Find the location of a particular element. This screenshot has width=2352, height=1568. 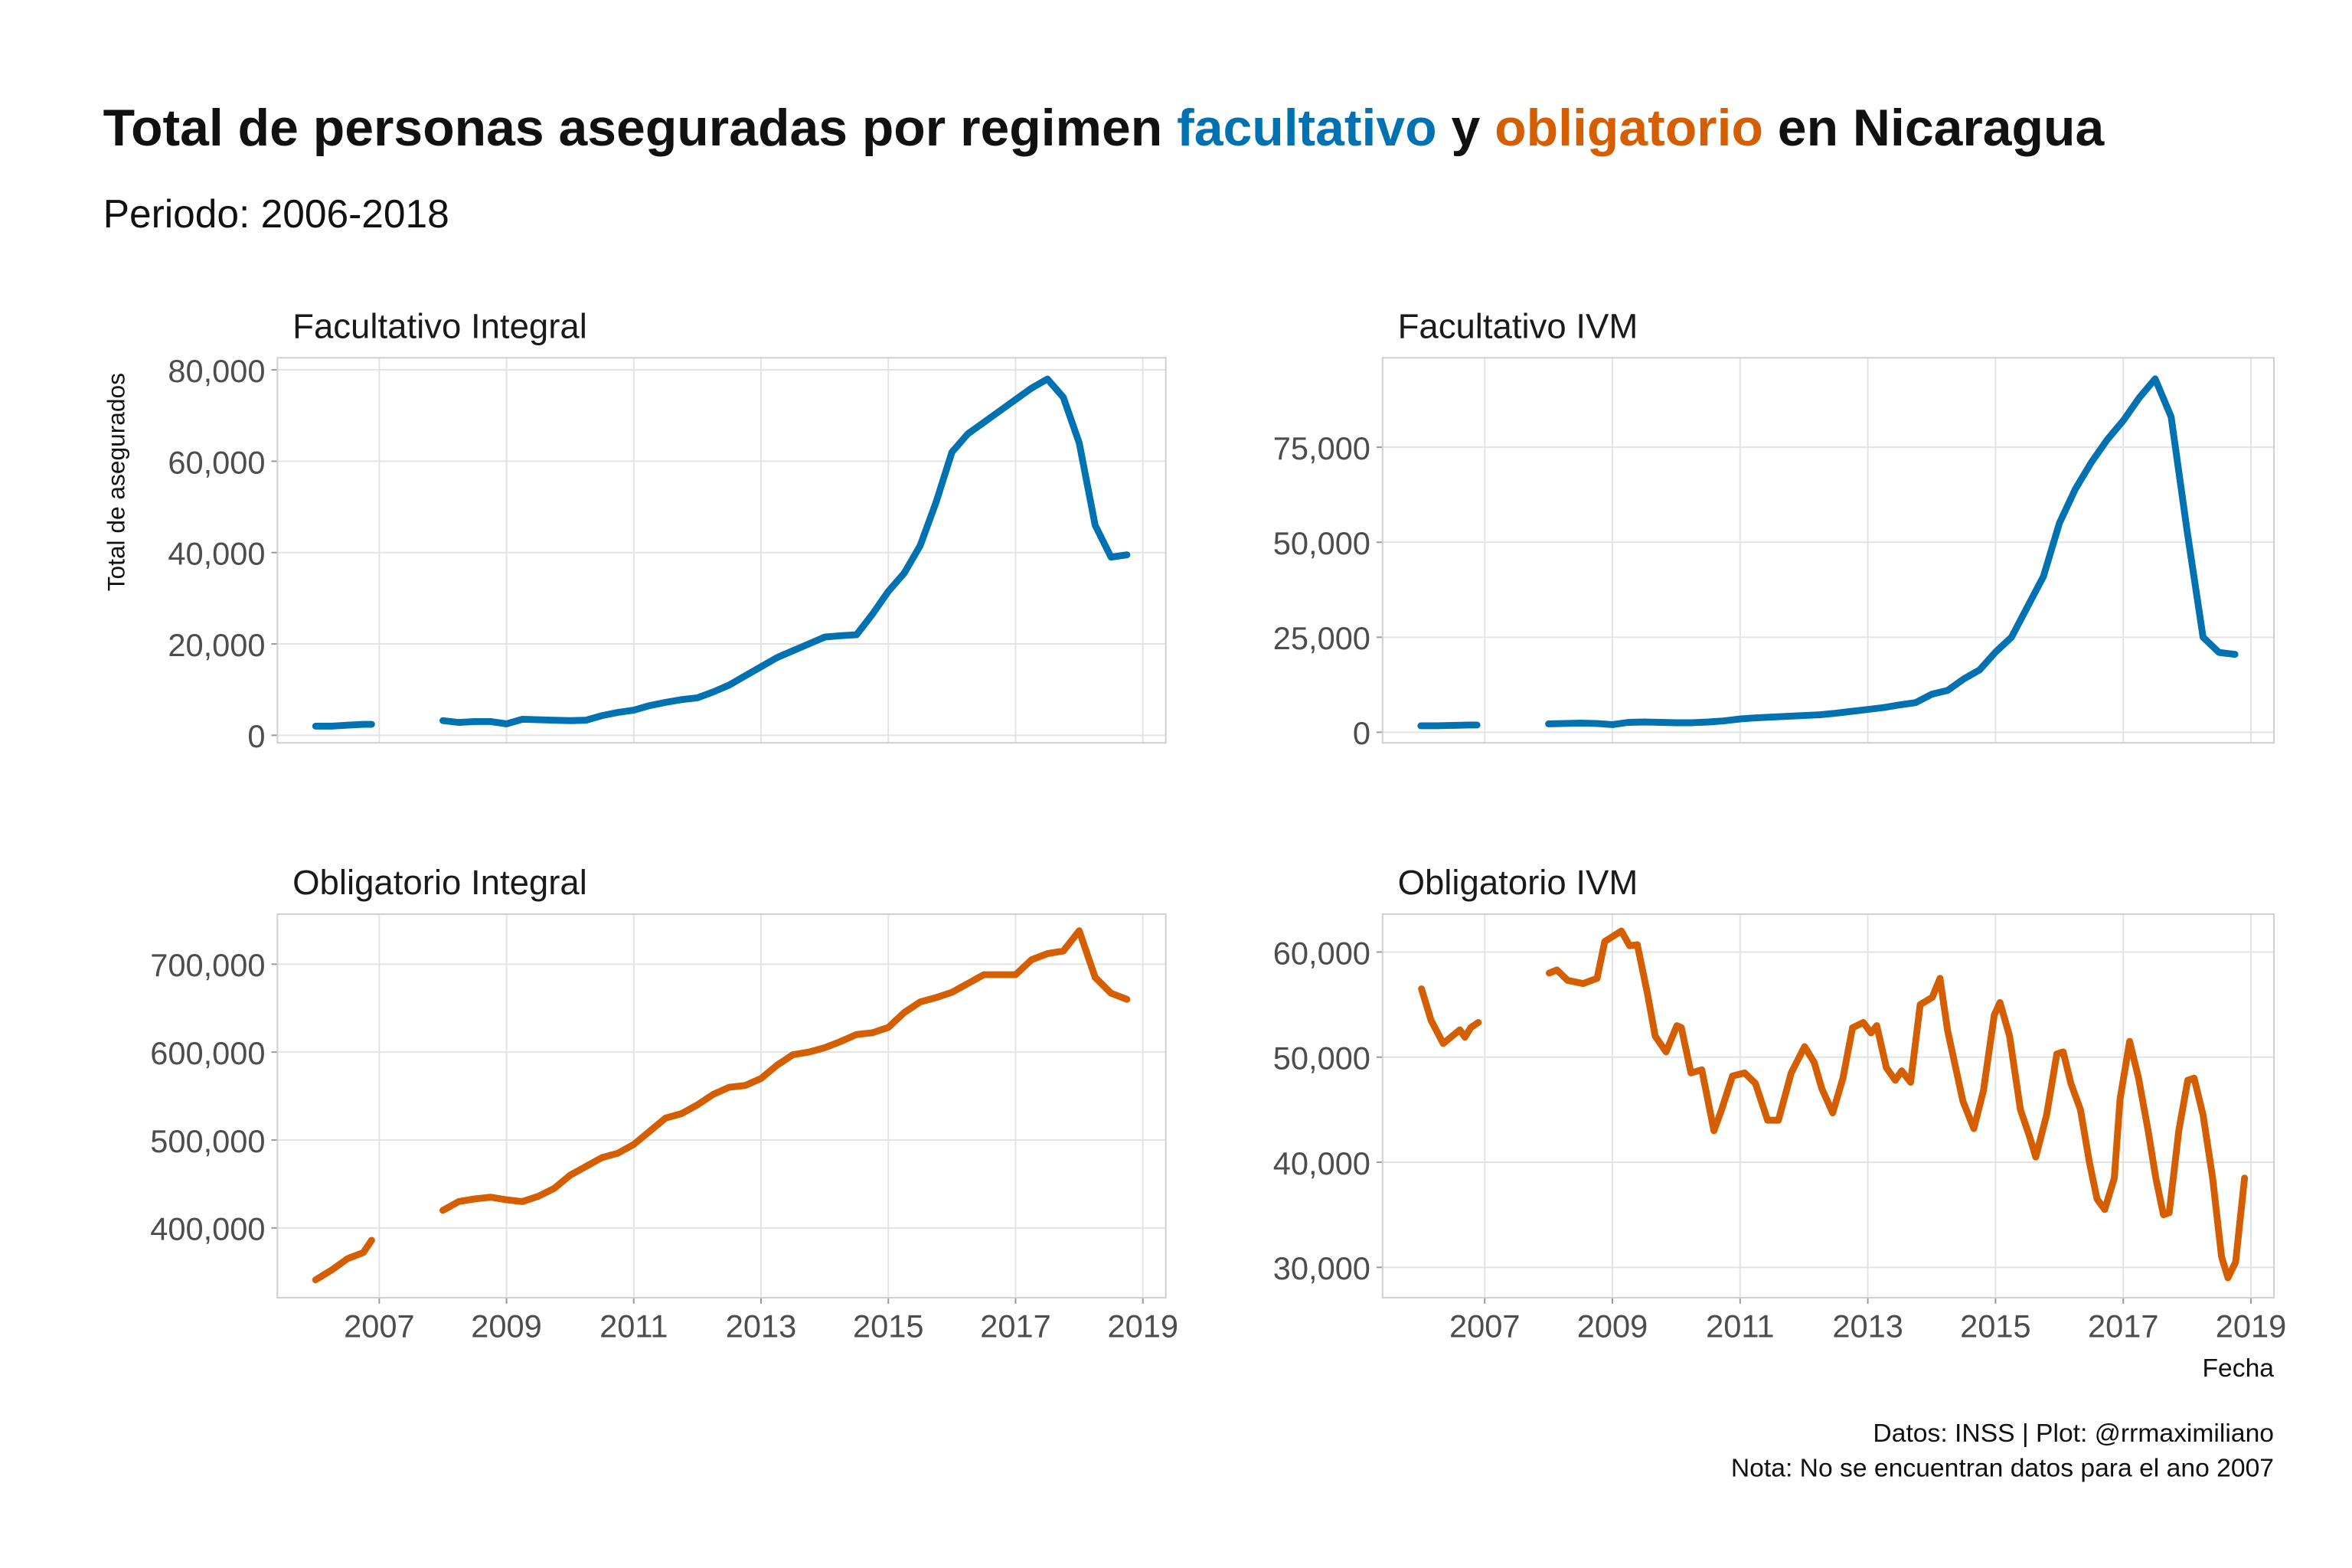

title-part: obligatorio is located at coordinates (1628, 128).